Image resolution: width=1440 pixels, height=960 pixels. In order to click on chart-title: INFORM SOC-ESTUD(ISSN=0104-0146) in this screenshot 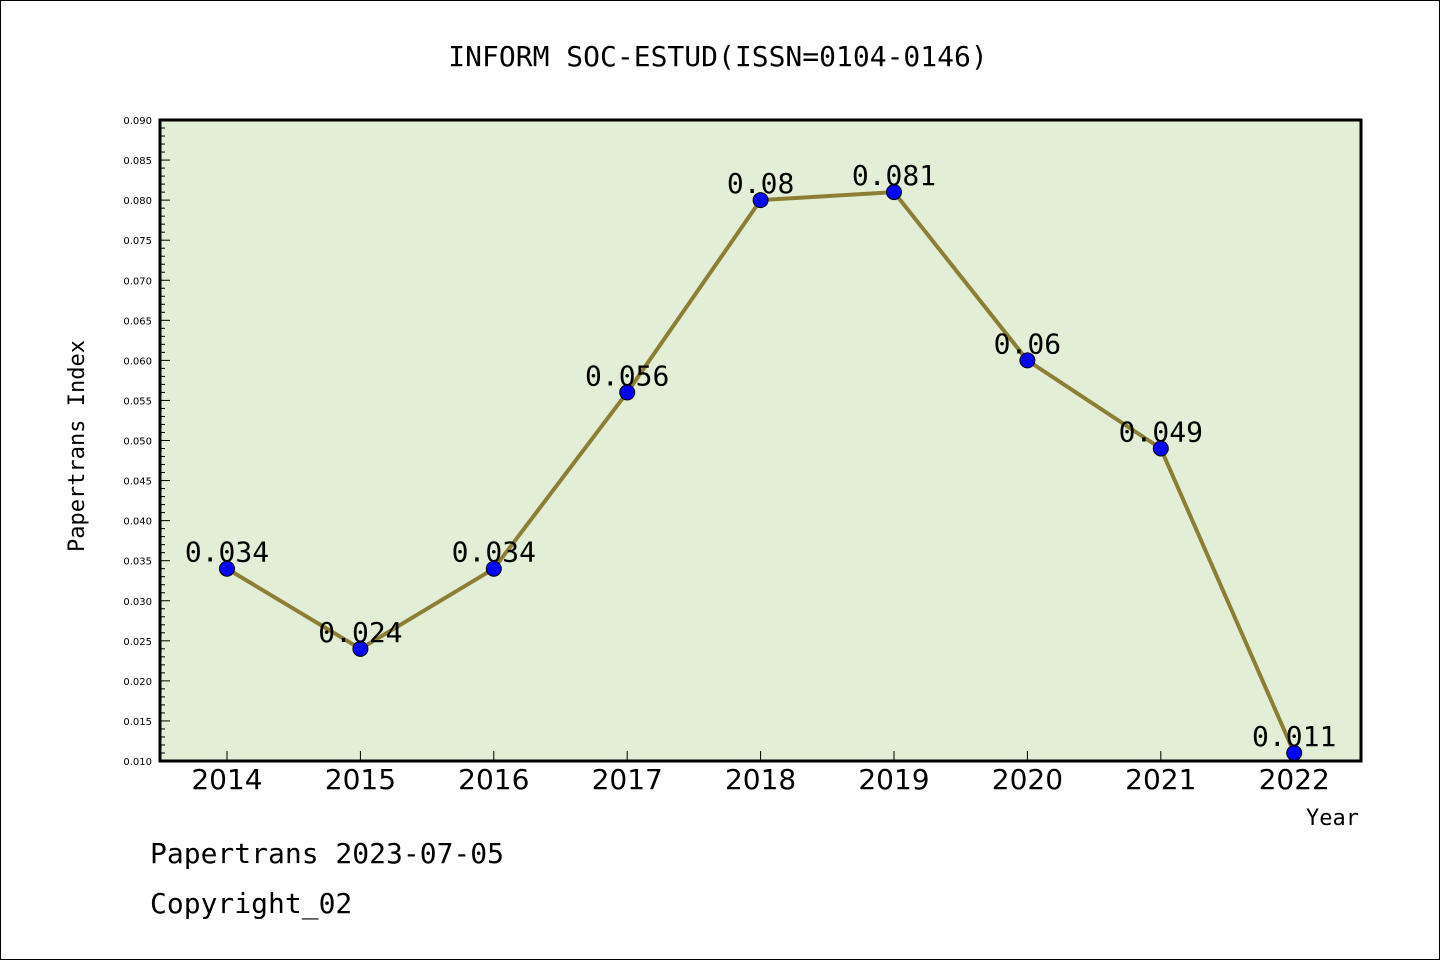, I will do `click(717, 56)`.